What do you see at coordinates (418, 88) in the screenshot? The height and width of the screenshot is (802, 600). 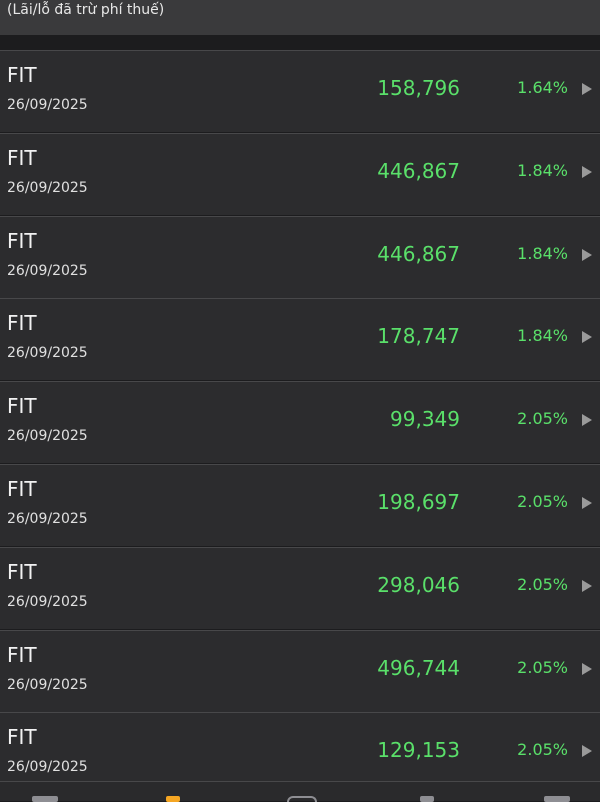 I see `profit-amount: 158,796` at bounding box center [418, 88].